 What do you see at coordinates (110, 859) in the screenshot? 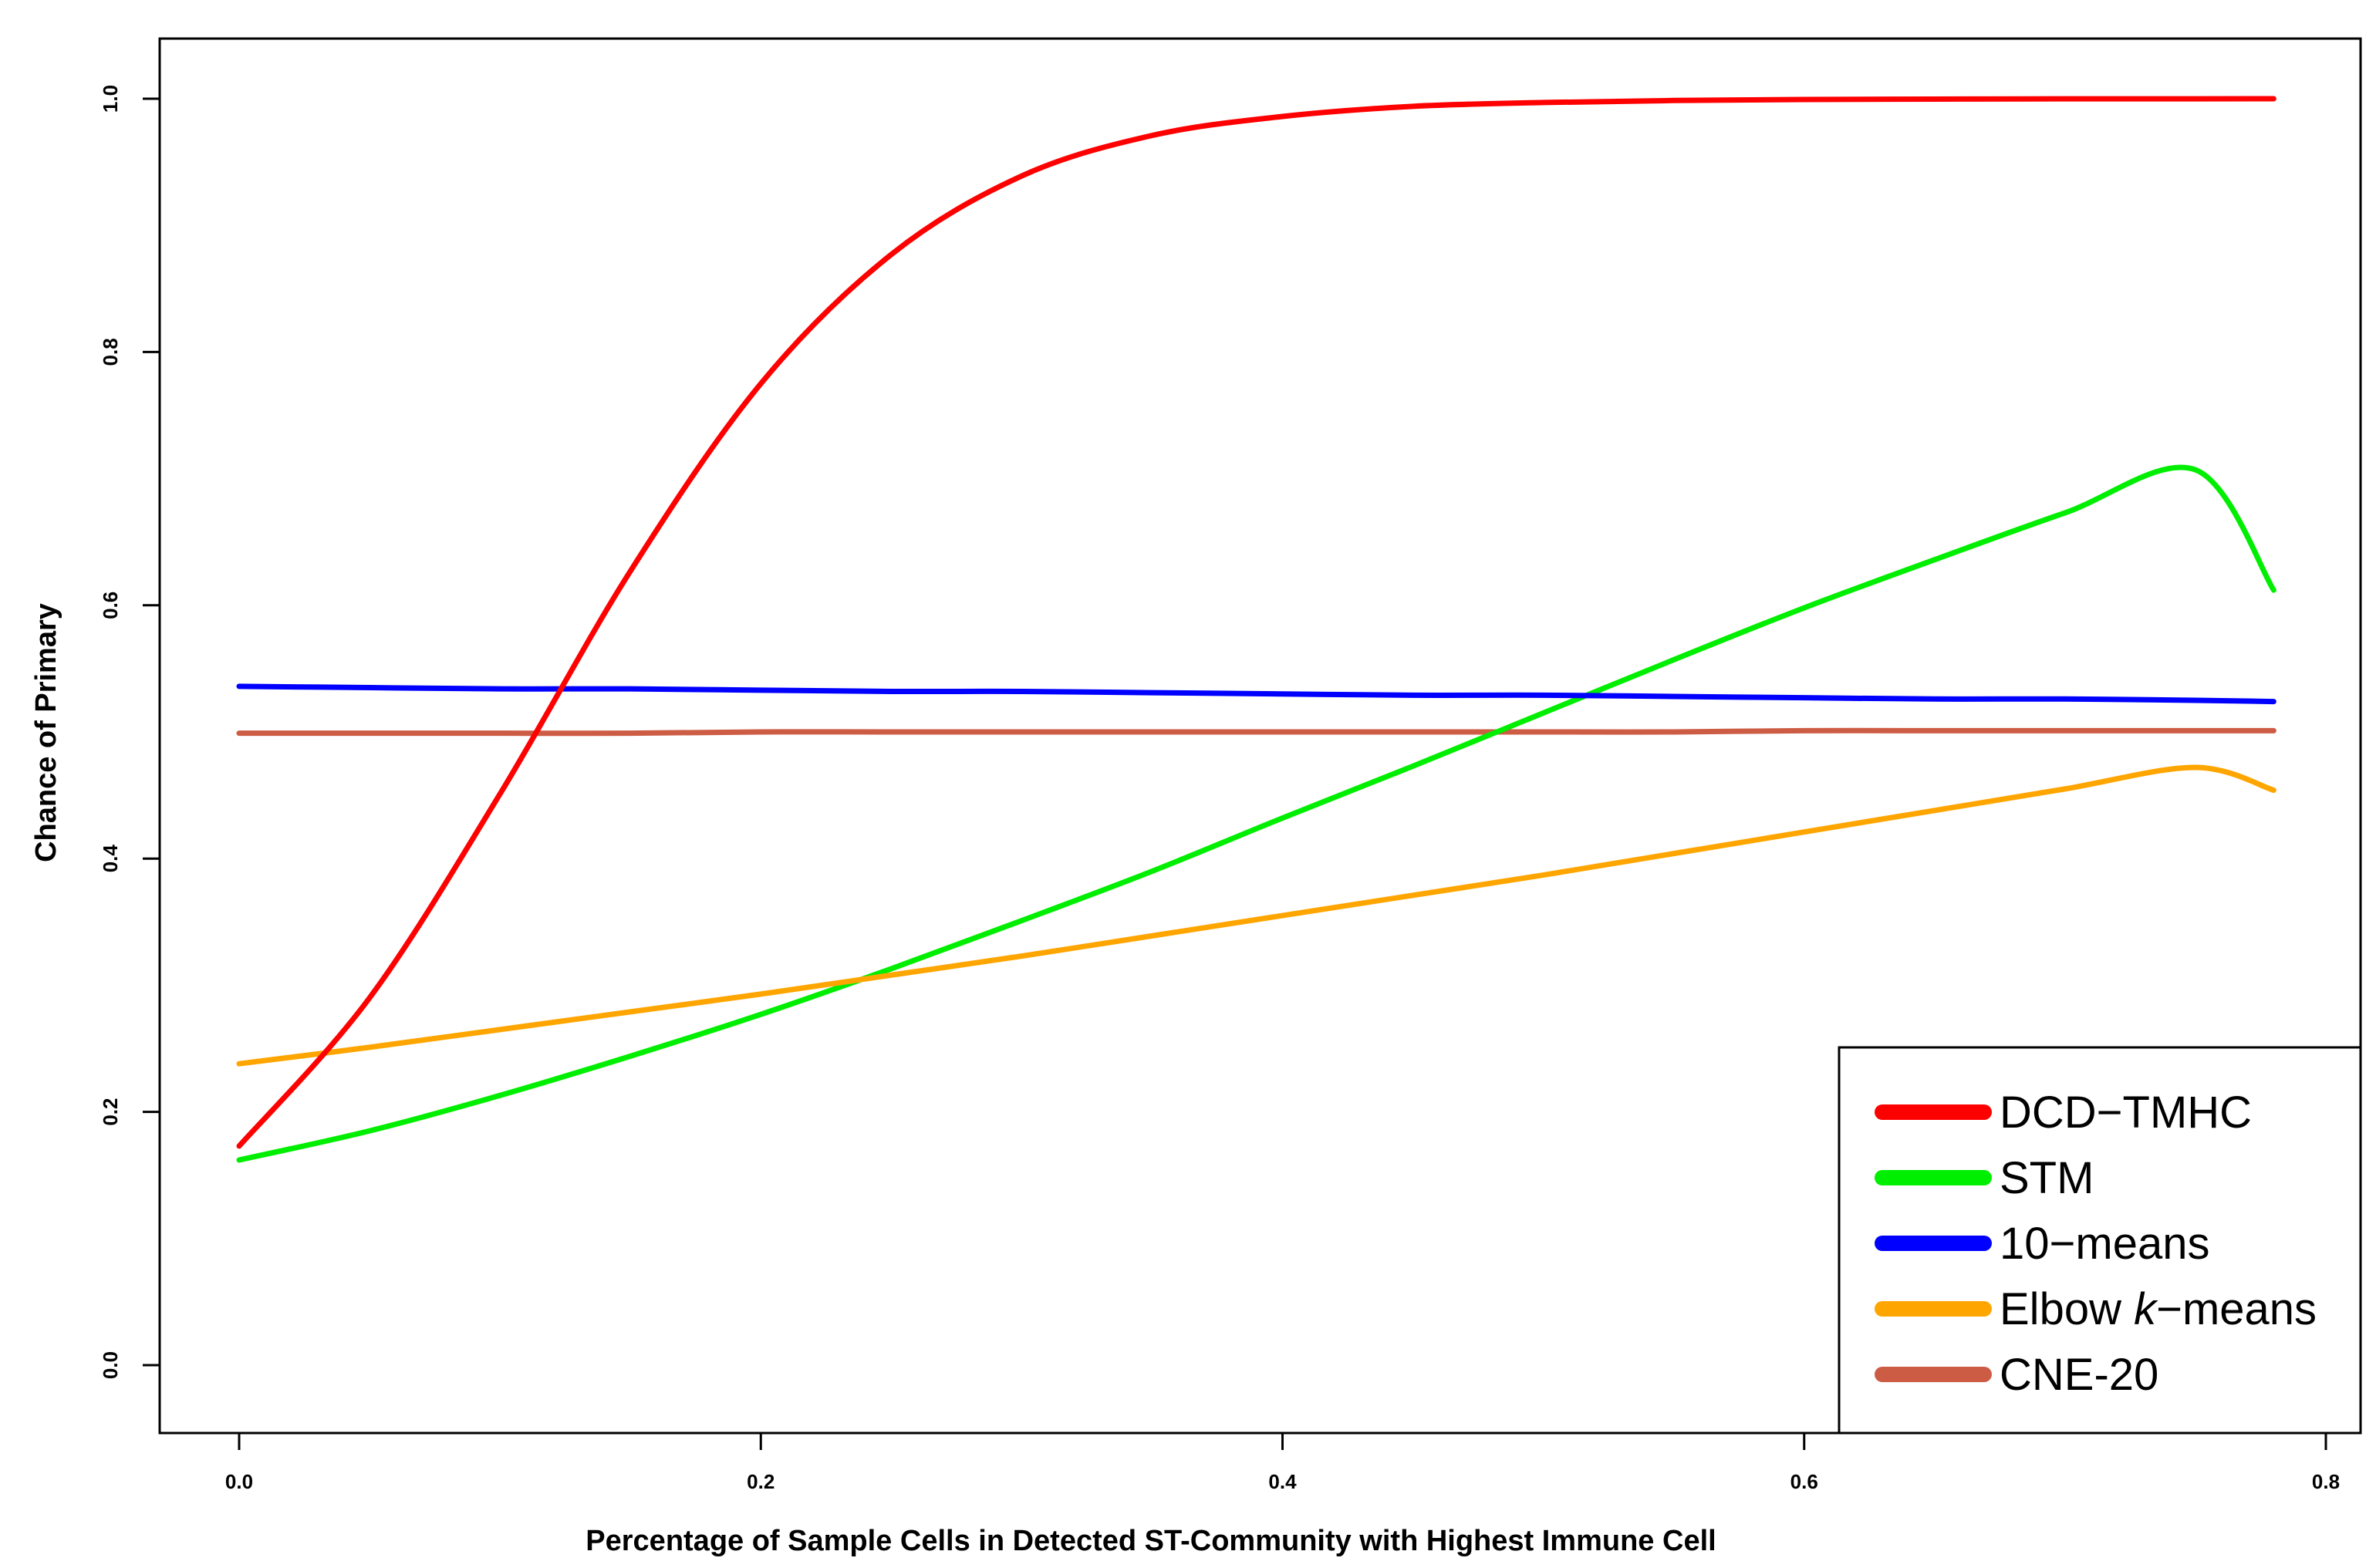
I see `y-tick-label: 0.4` at bounding box center [110, 859].